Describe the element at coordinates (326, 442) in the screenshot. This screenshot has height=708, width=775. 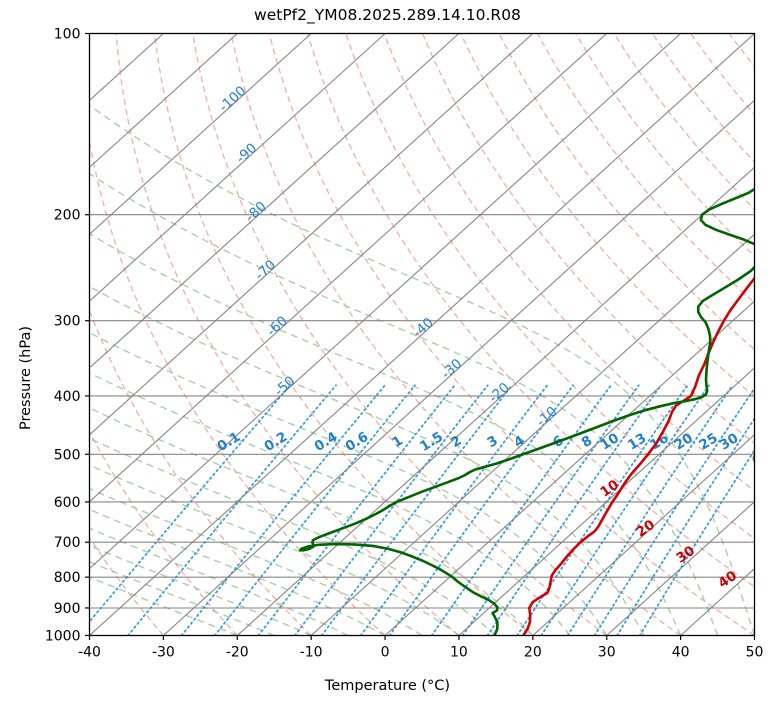
I see `mixing-ratio-label: 0.4` at that location.